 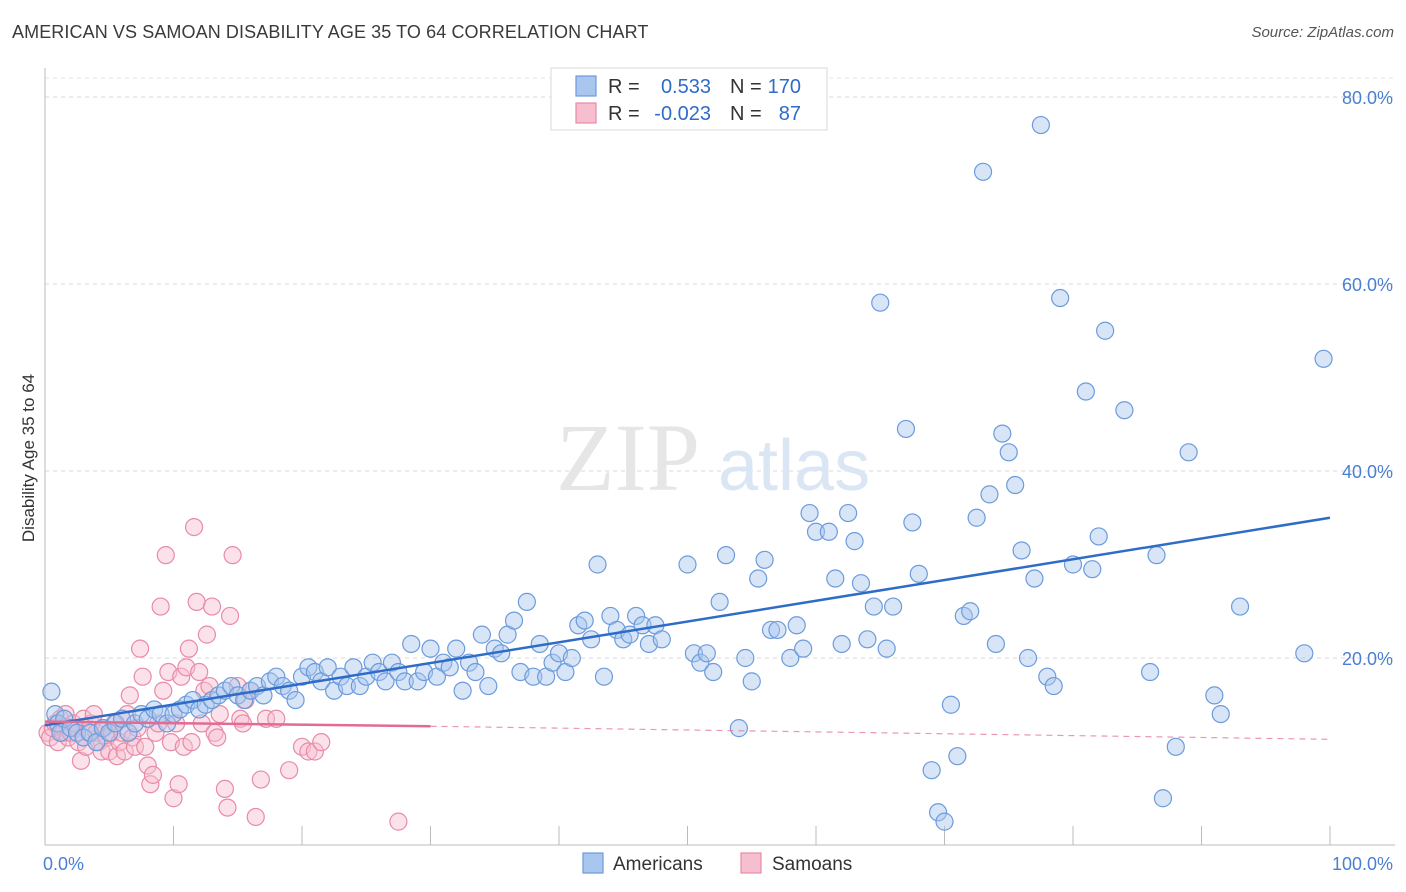 I want to click on bottom-legend-samoans: Samoans, so click(x=812, y=864).